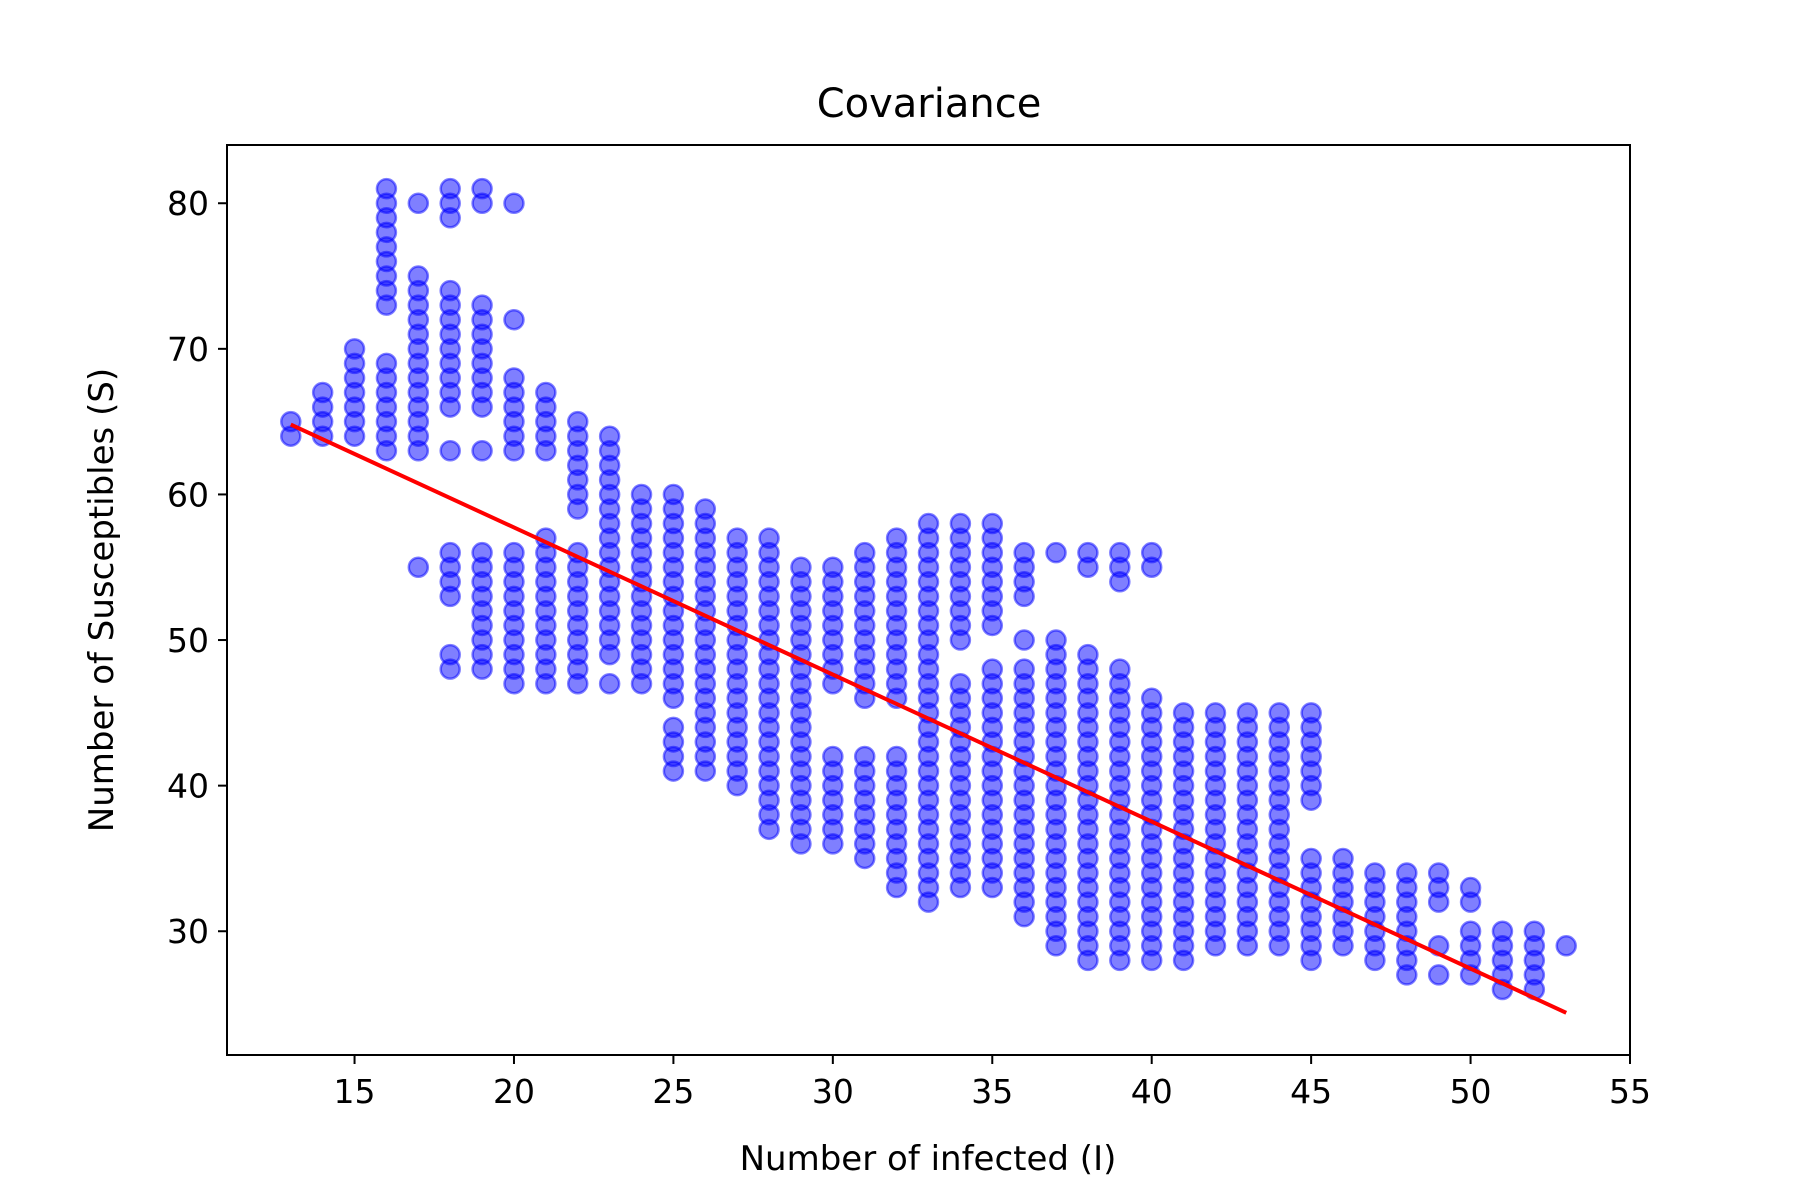  Describe the element at coordinates (188, 931) in the screenshot. I see `y-tick-label: 30` at that location.